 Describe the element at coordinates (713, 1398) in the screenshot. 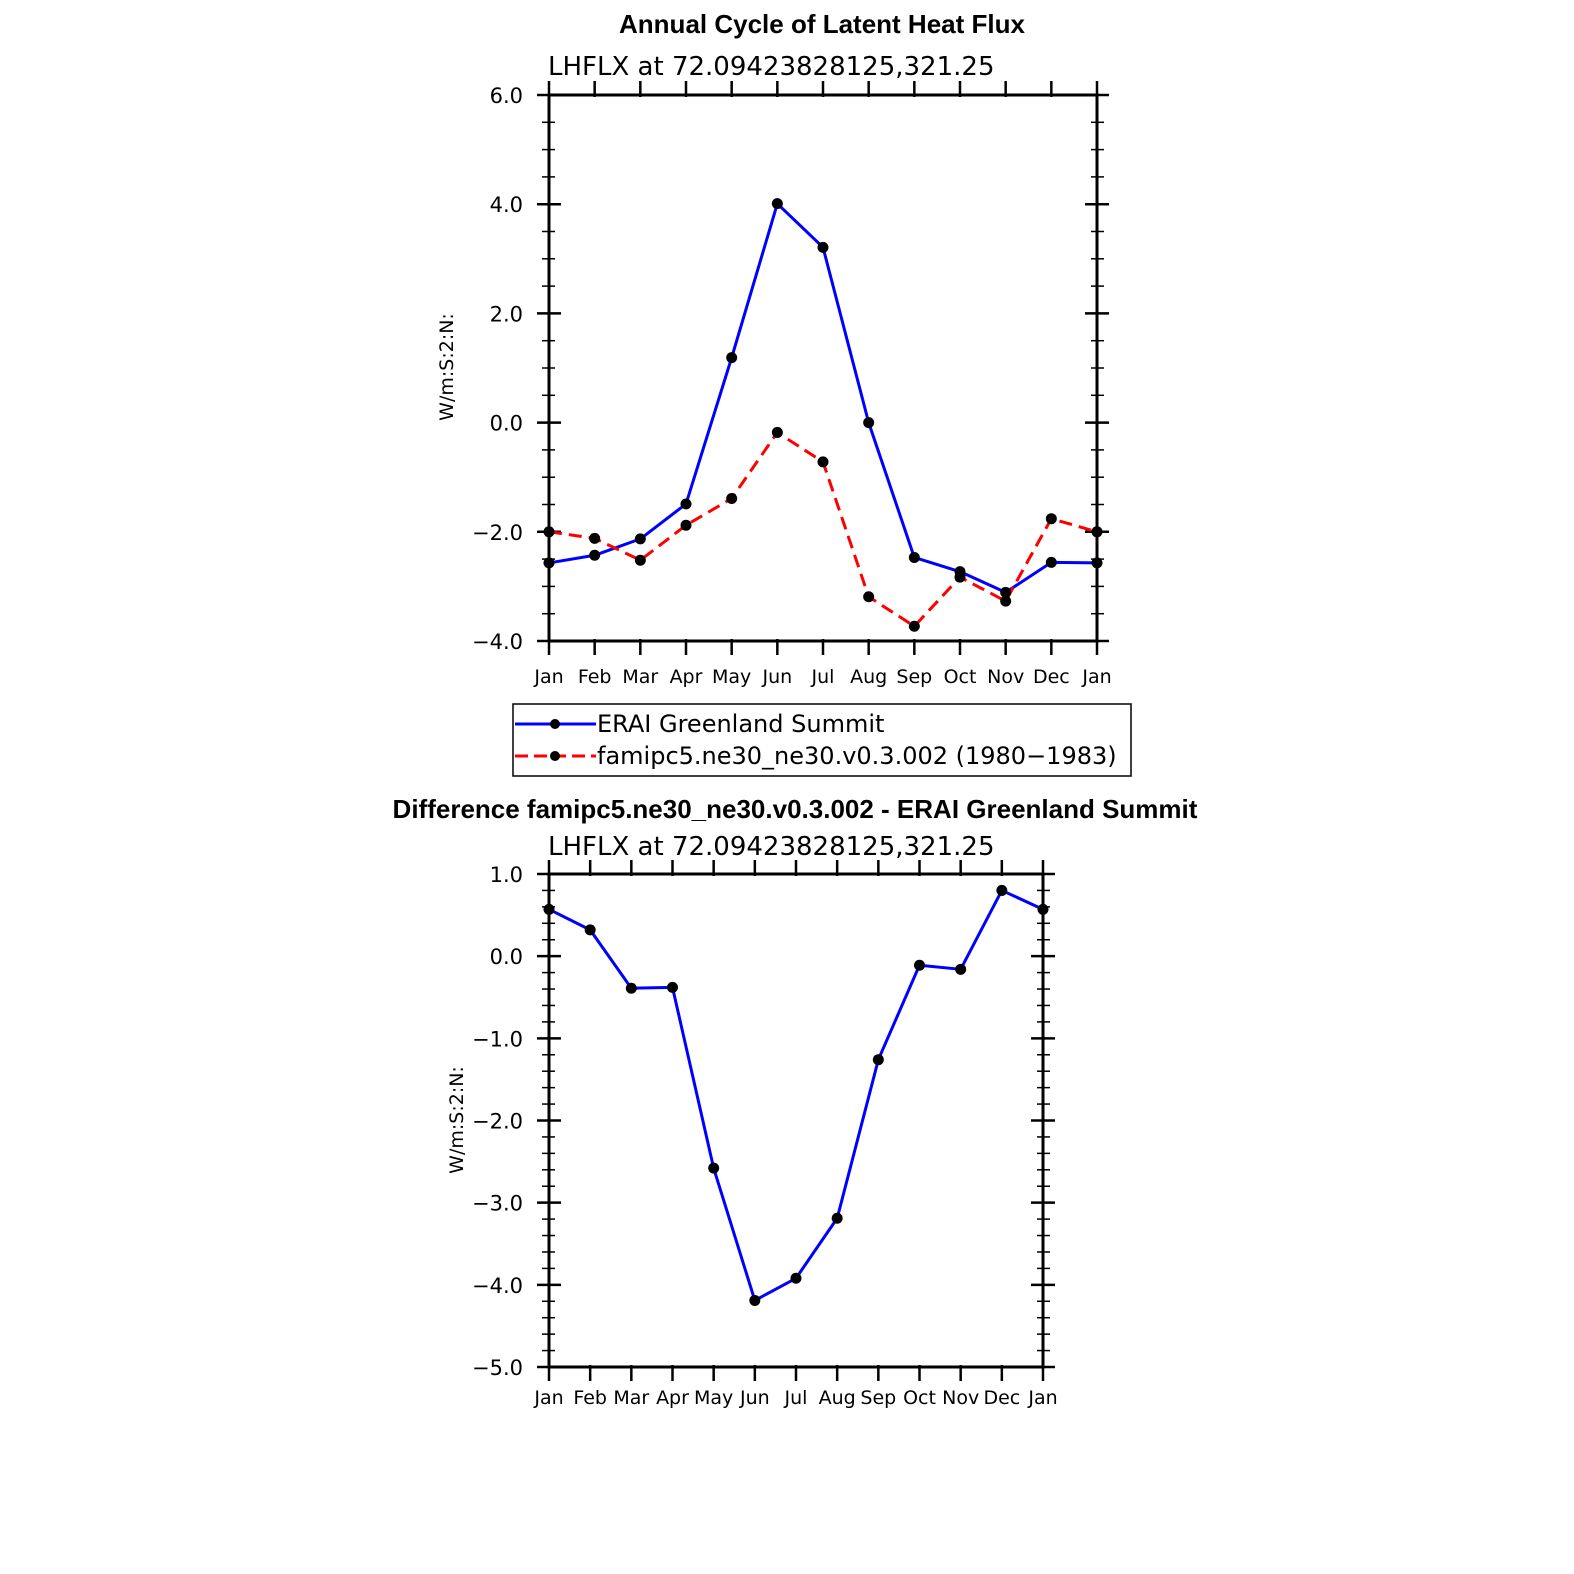

I see `panel2-xtick-label: May` at that location.